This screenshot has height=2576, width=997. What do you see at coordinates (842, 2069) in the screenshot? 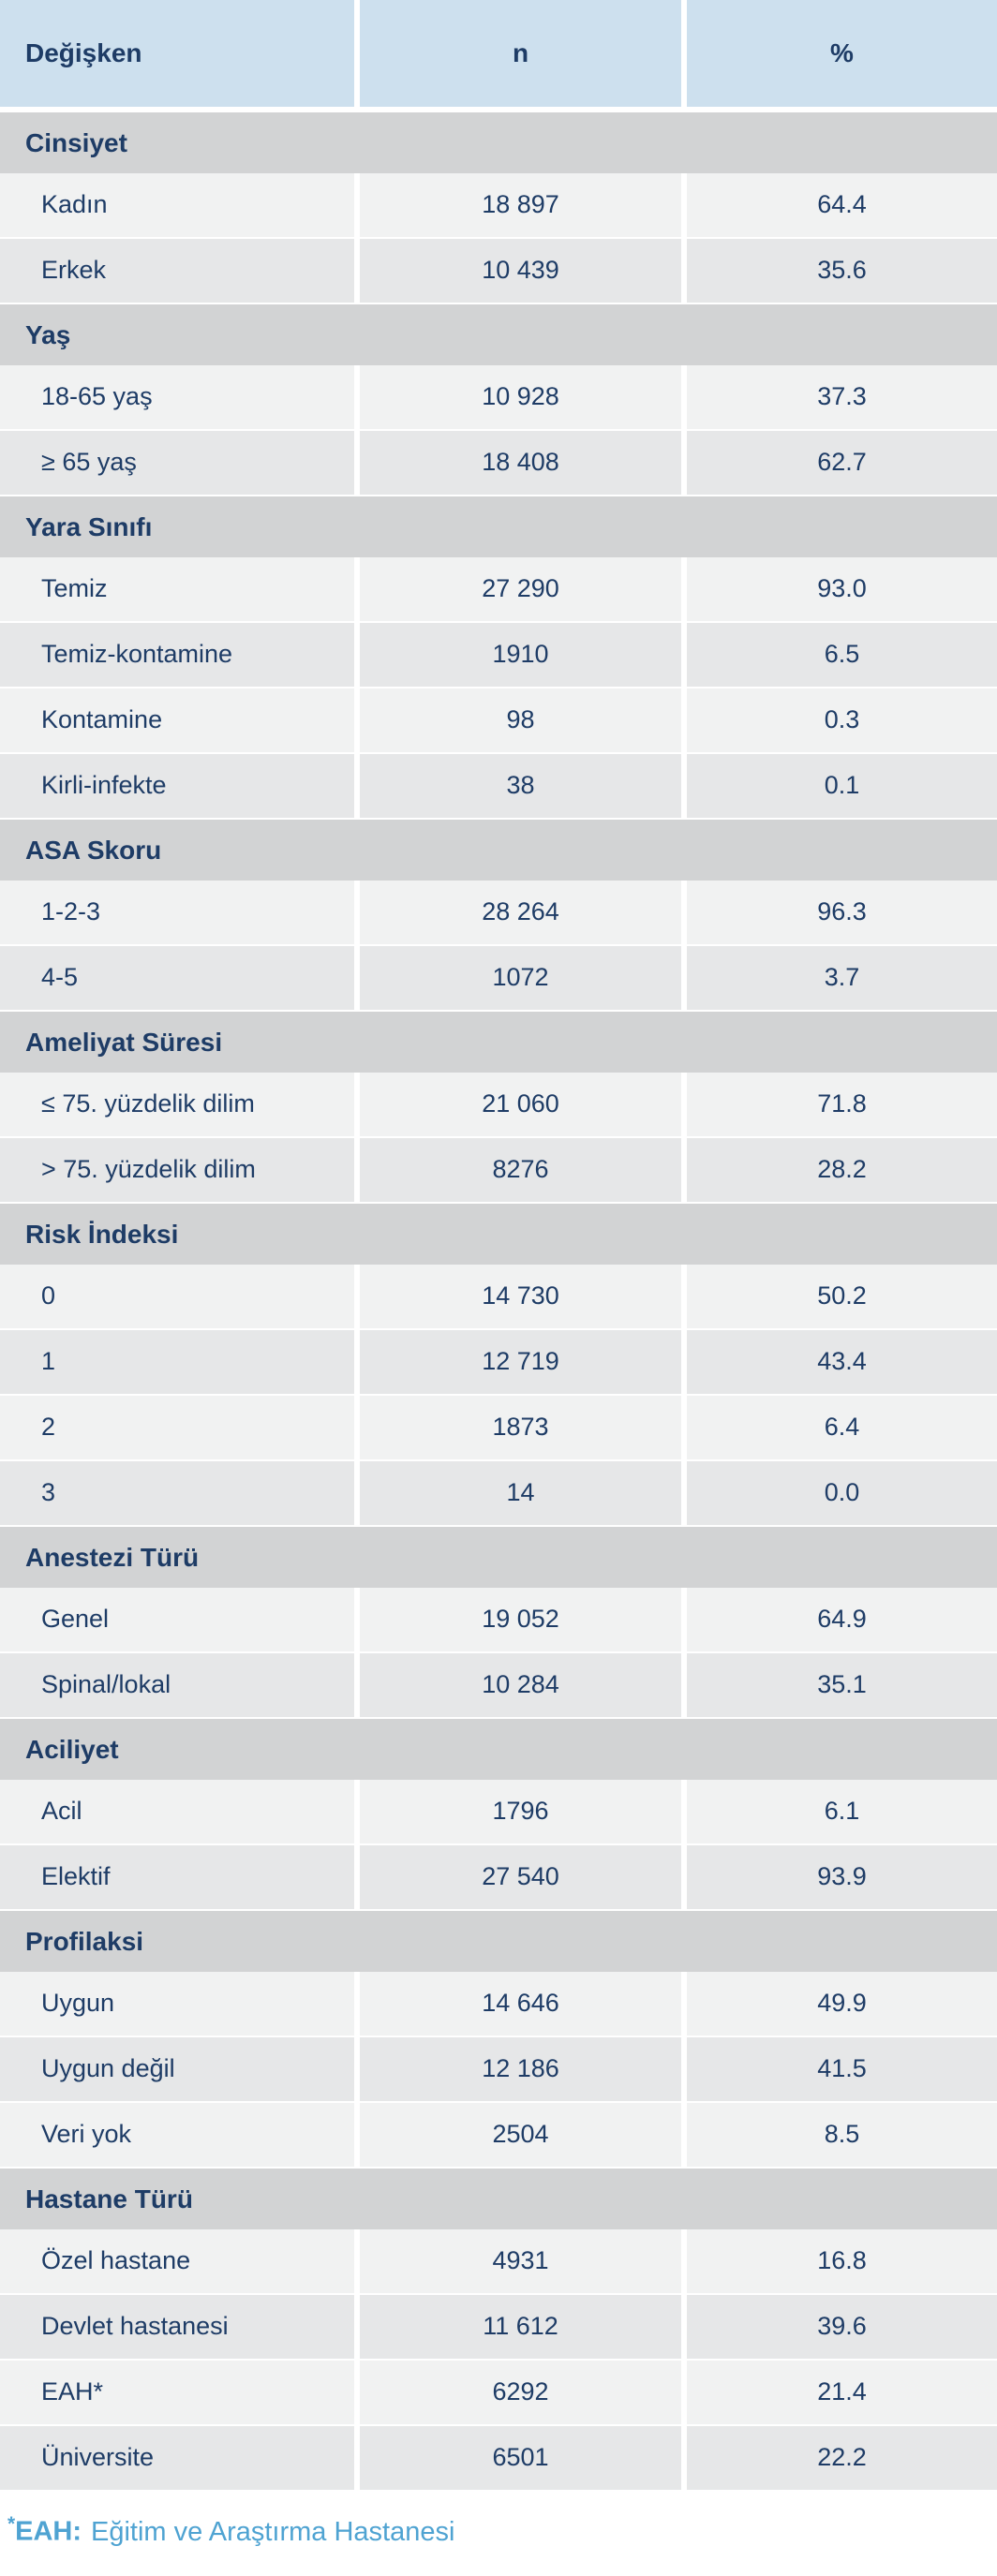
I see `row-pct-cell: 41.5` at bounding box center [842, 2069].